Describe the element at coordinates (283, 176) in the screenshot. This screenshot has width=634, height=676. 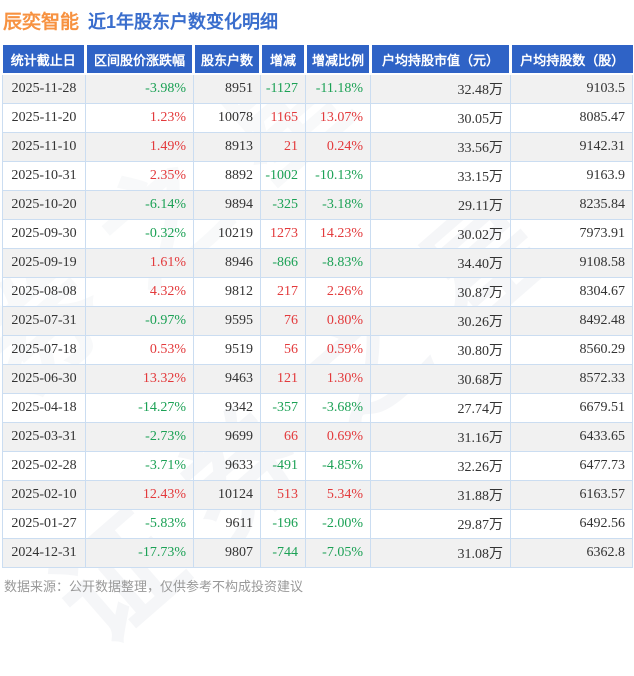
I see `table-cell: -1002` at that location.